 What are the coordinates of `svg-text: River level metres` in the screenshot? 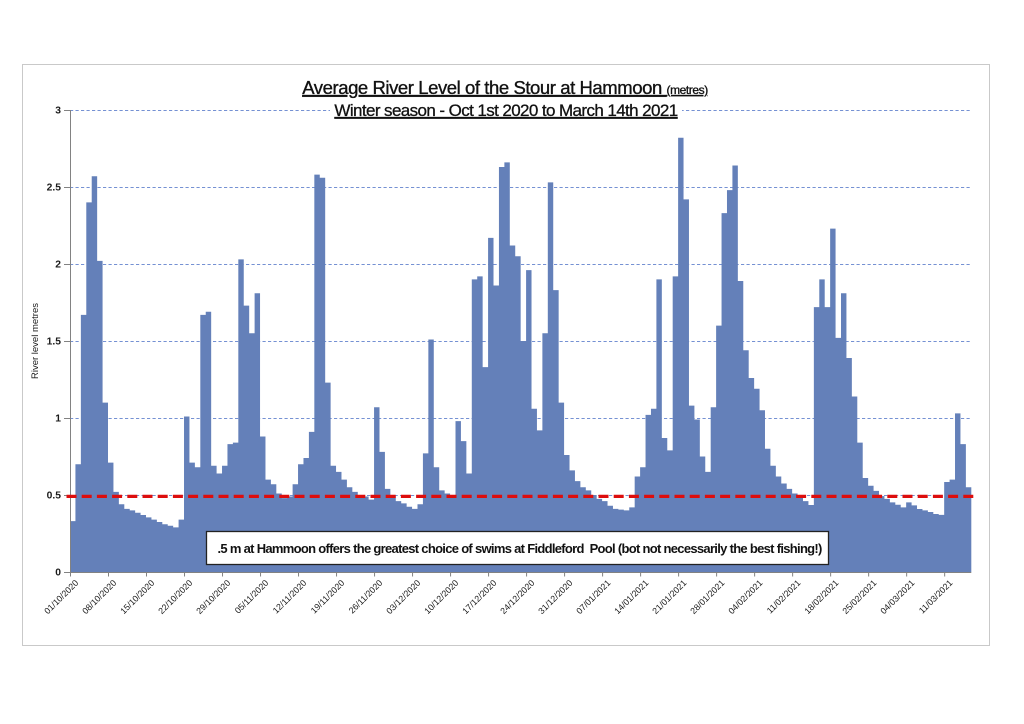 It's located at (35, 341).